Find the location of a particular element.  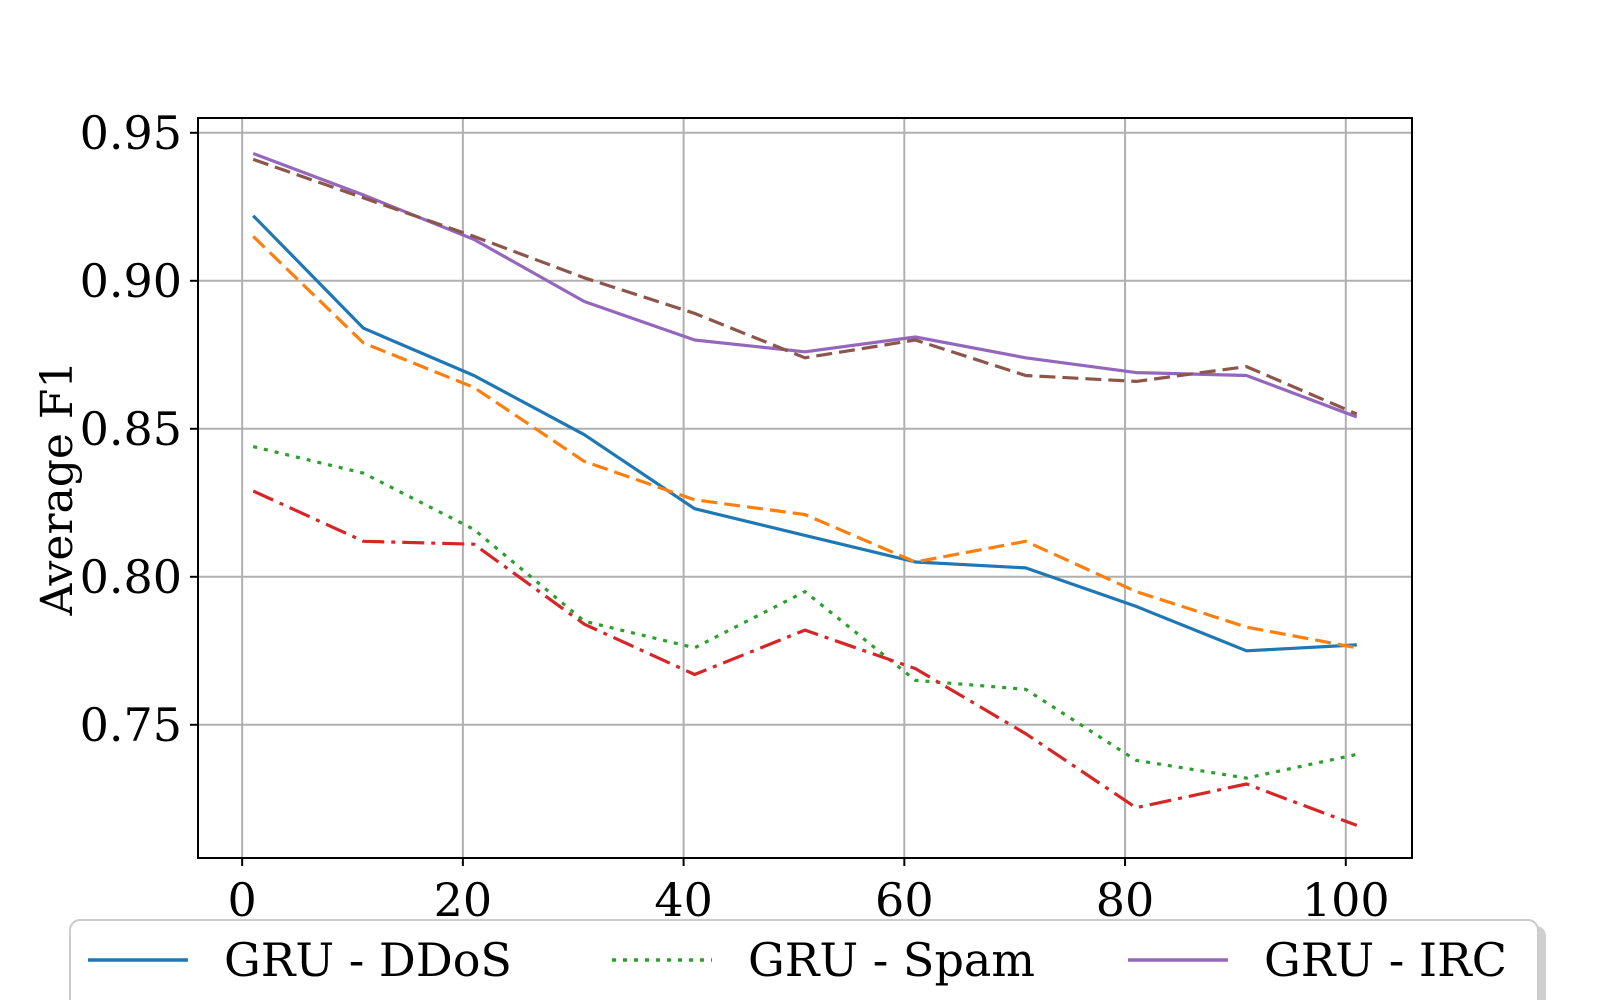

legend-label-2: GRU - Spam is located at coordinates (891, 960).